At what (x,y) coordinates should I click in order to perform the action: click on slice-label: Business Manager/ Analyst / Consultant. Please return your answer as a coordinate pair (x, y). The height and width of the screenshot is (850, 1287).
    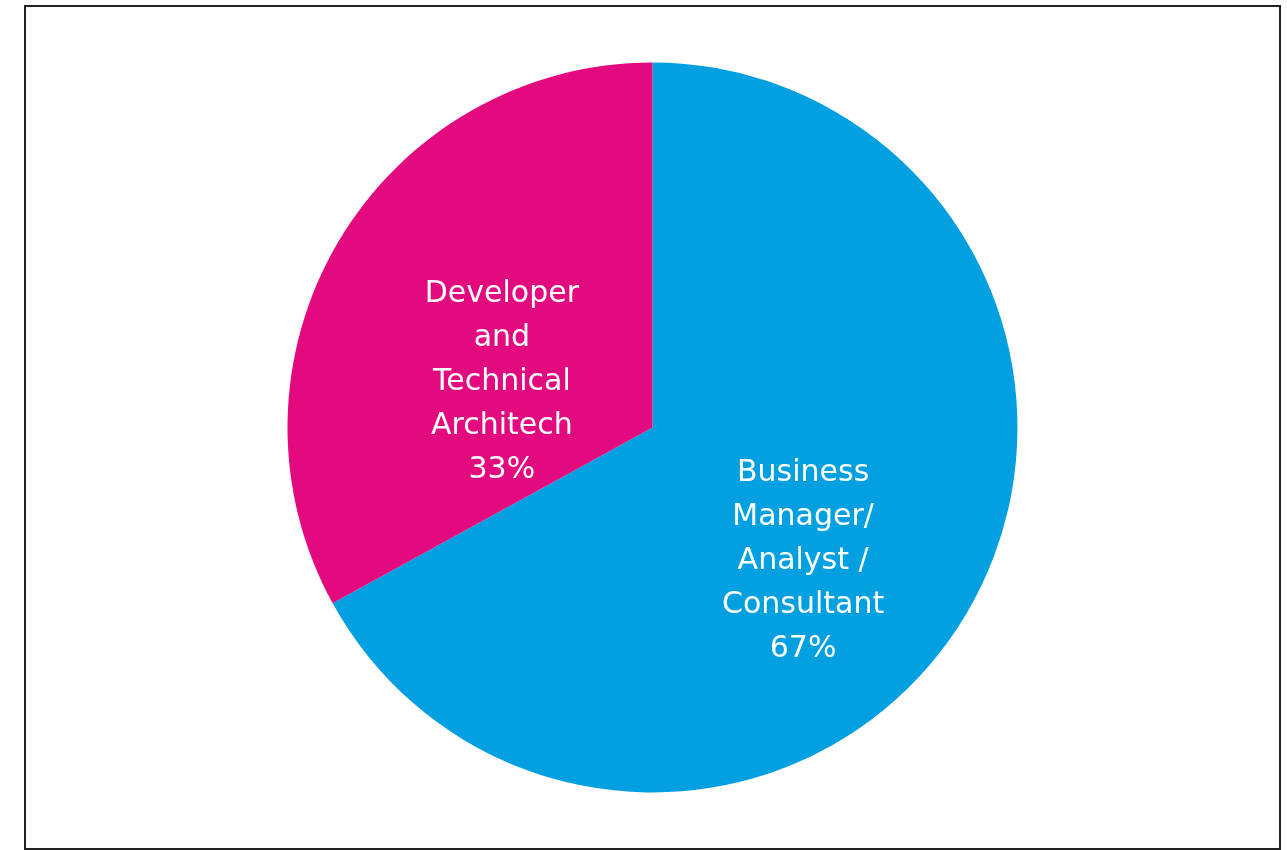
    Looking at the image, I should click on (803, 536).